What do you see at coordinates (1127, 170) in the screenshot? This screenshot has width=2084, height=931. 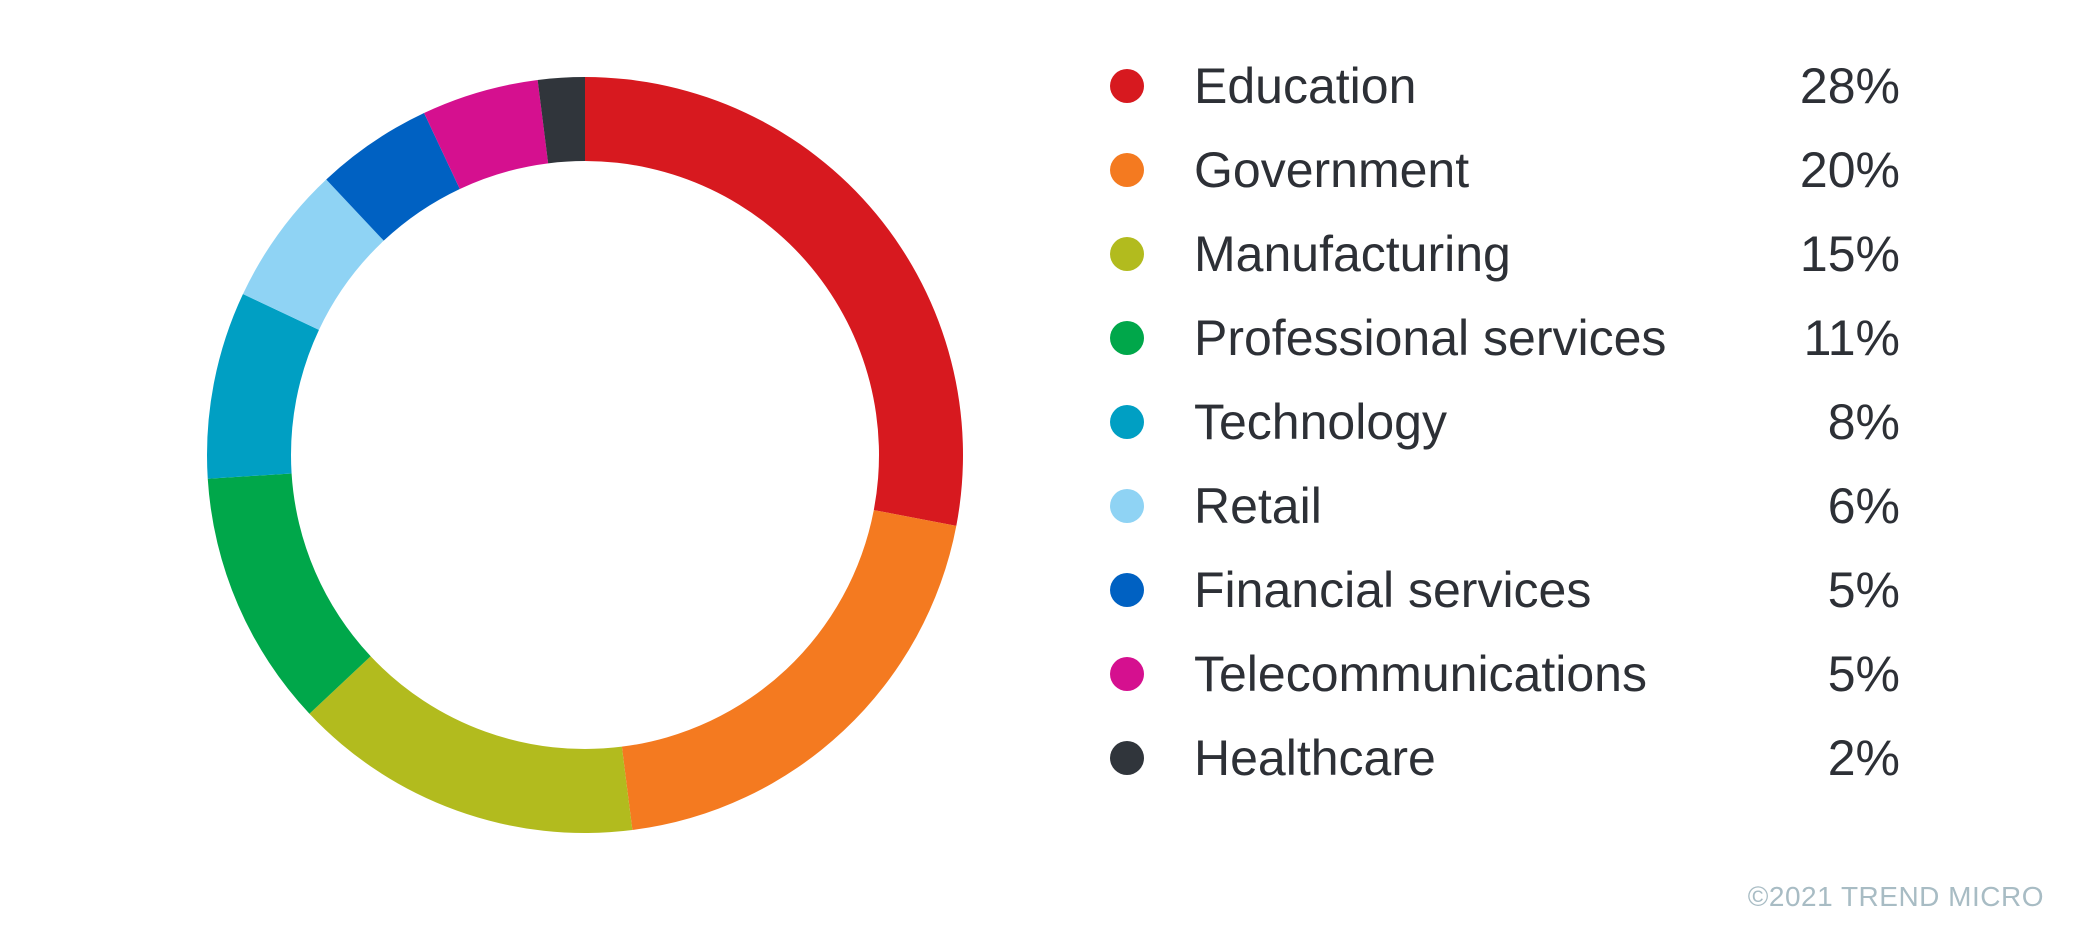 I see `legend-swatch-government` at bounding box center [1127, 170].